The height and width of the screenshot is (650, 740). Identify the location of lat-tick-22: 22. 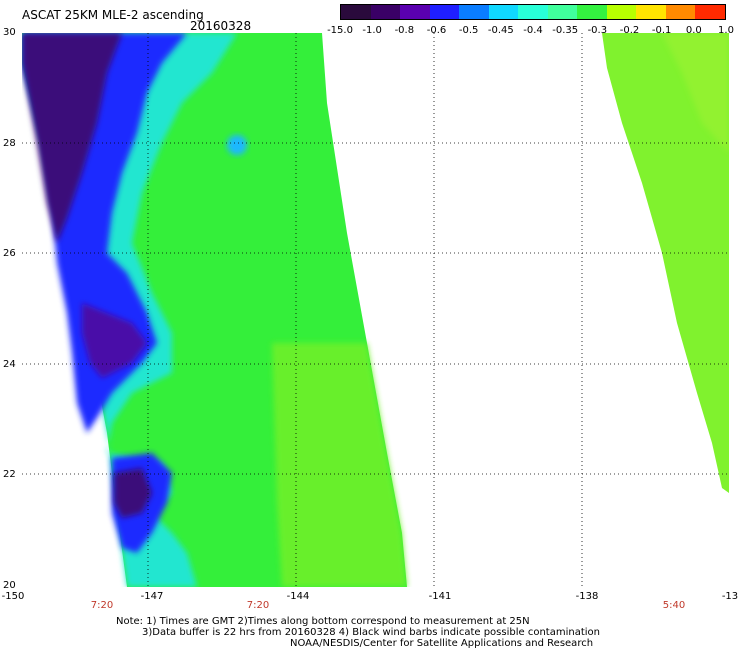
(9, 474).